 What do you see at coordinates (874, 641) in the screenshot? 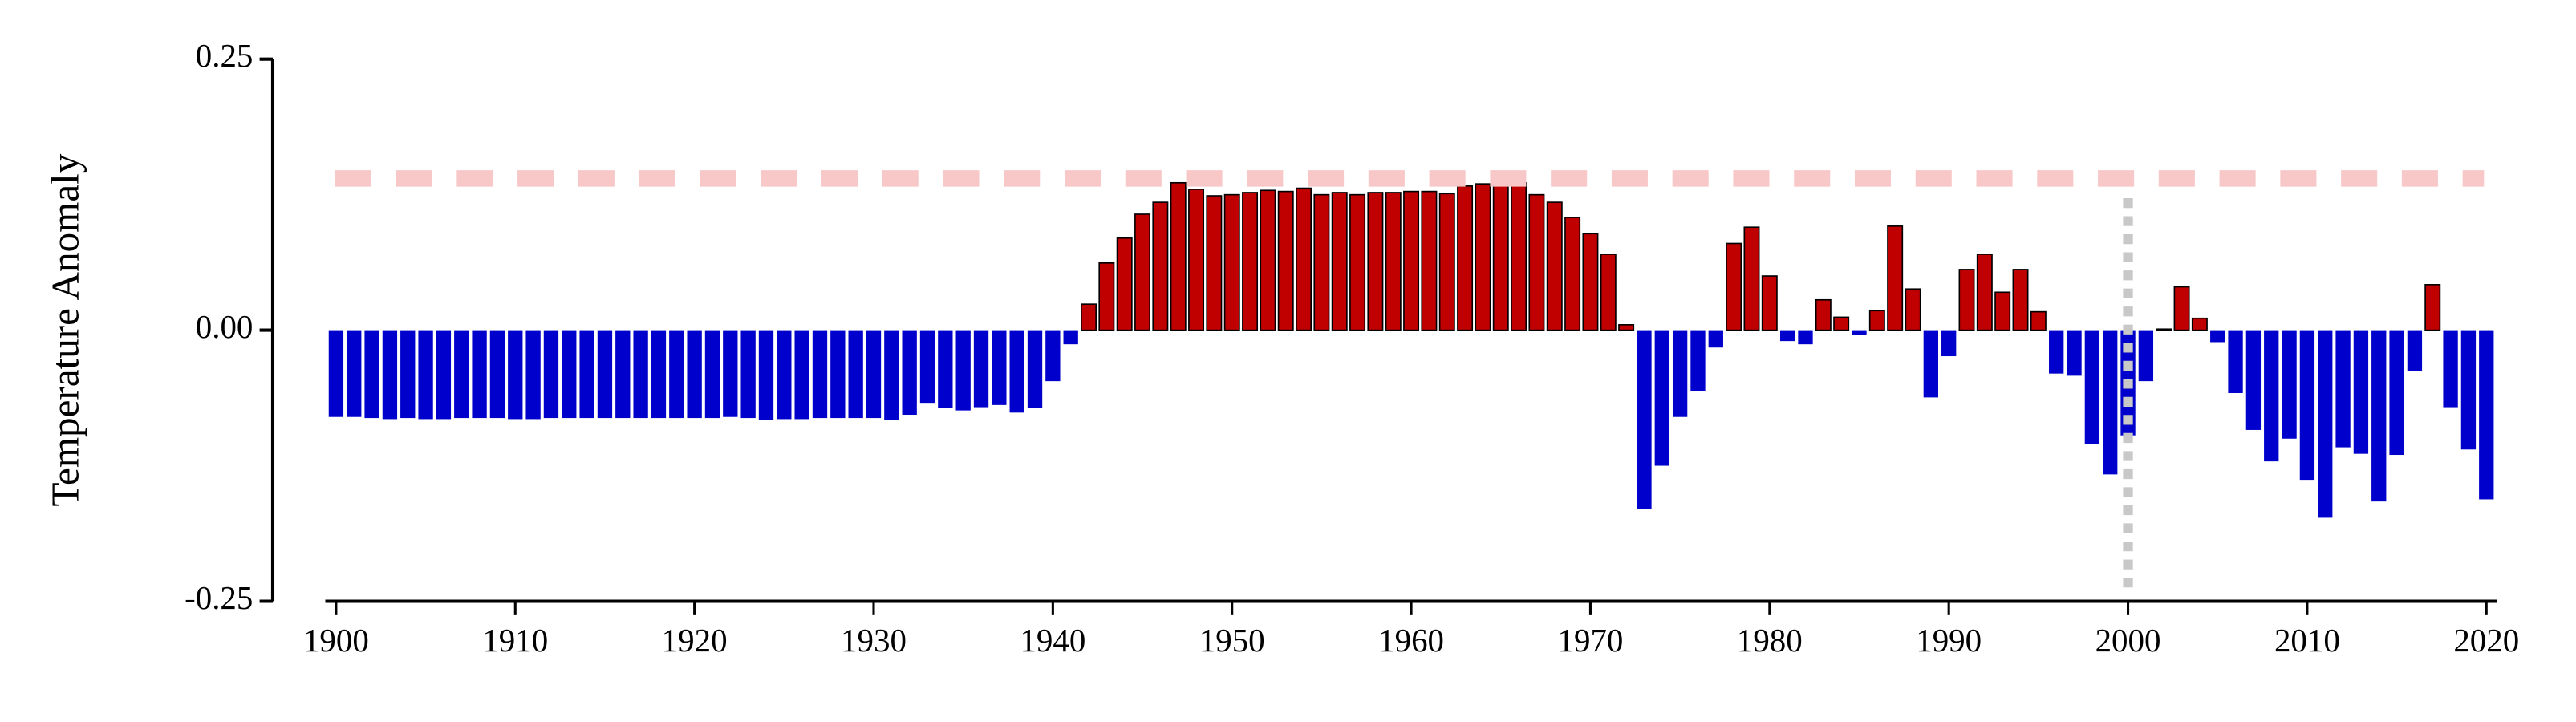
I see `x-tick-label: 1930` at bounding box center [874, 641].